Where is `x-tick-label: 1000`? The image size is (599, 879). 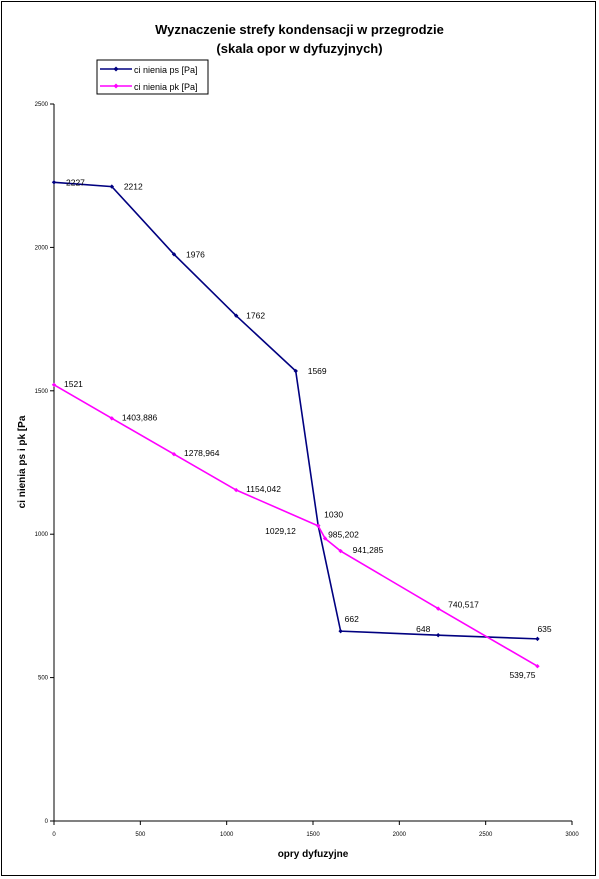 x-tick-label: 1000 is located at coordinates (227, 835).